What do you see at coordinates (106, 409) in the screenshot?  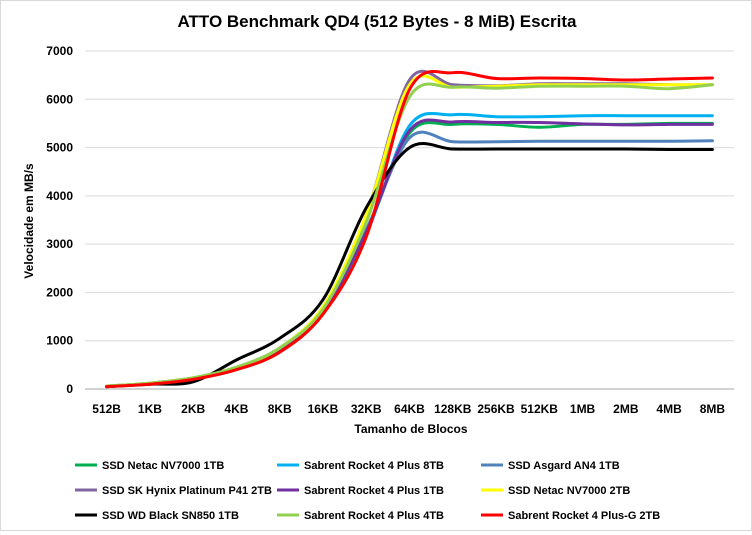 I see `x-tick-label: 512B` at bounding box center [106, 409].